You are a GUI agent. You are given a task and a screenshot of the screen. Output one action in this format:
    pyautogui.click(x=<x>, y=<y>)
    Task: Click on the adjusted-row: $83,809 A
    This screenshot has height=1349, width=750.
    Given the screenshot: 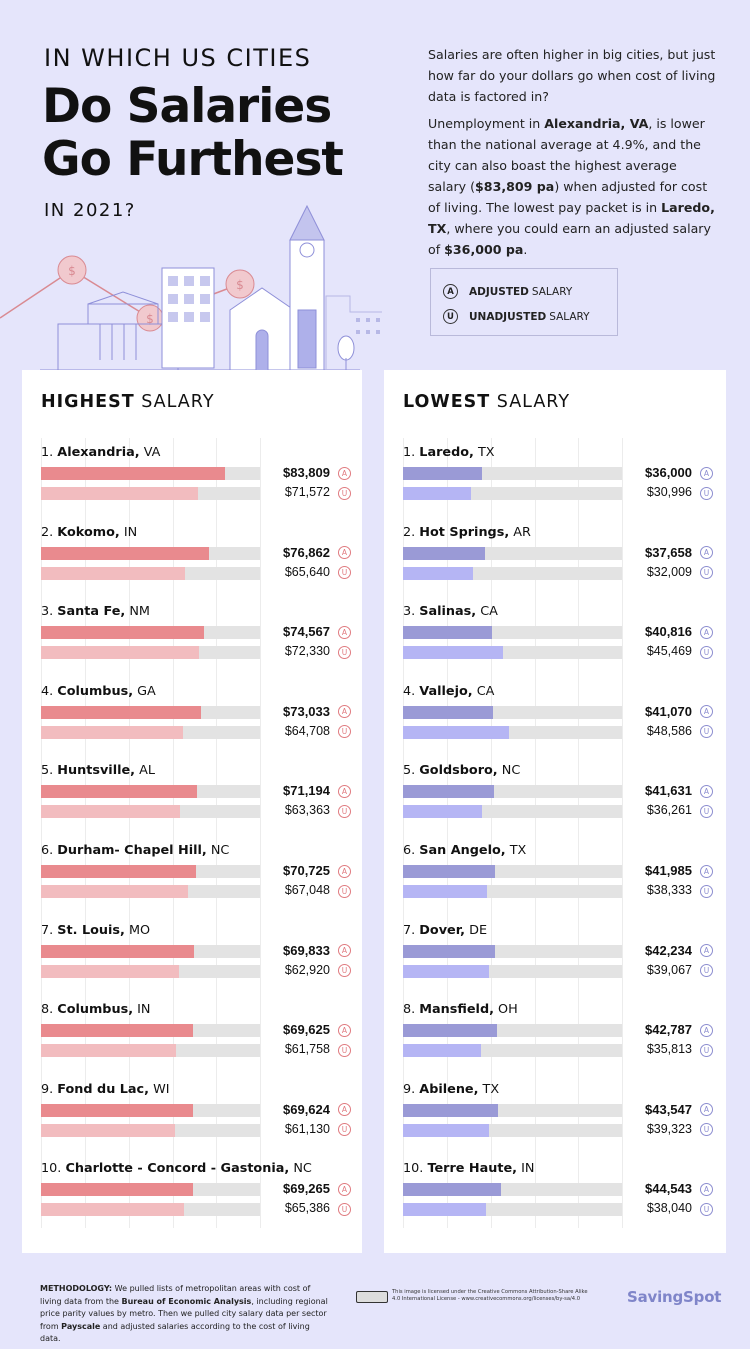 What is the action you would take?
    pyautogui.click(x=197, y=472)
    